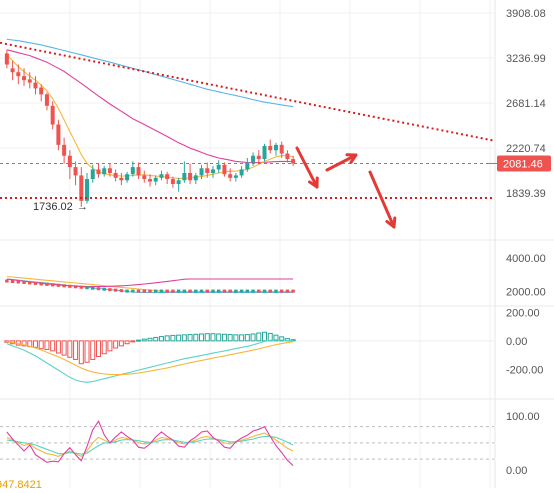 The width and height of the screenshot is (554, 493). I want to click on price-tick-label: 1839.39, so click(526, 194).